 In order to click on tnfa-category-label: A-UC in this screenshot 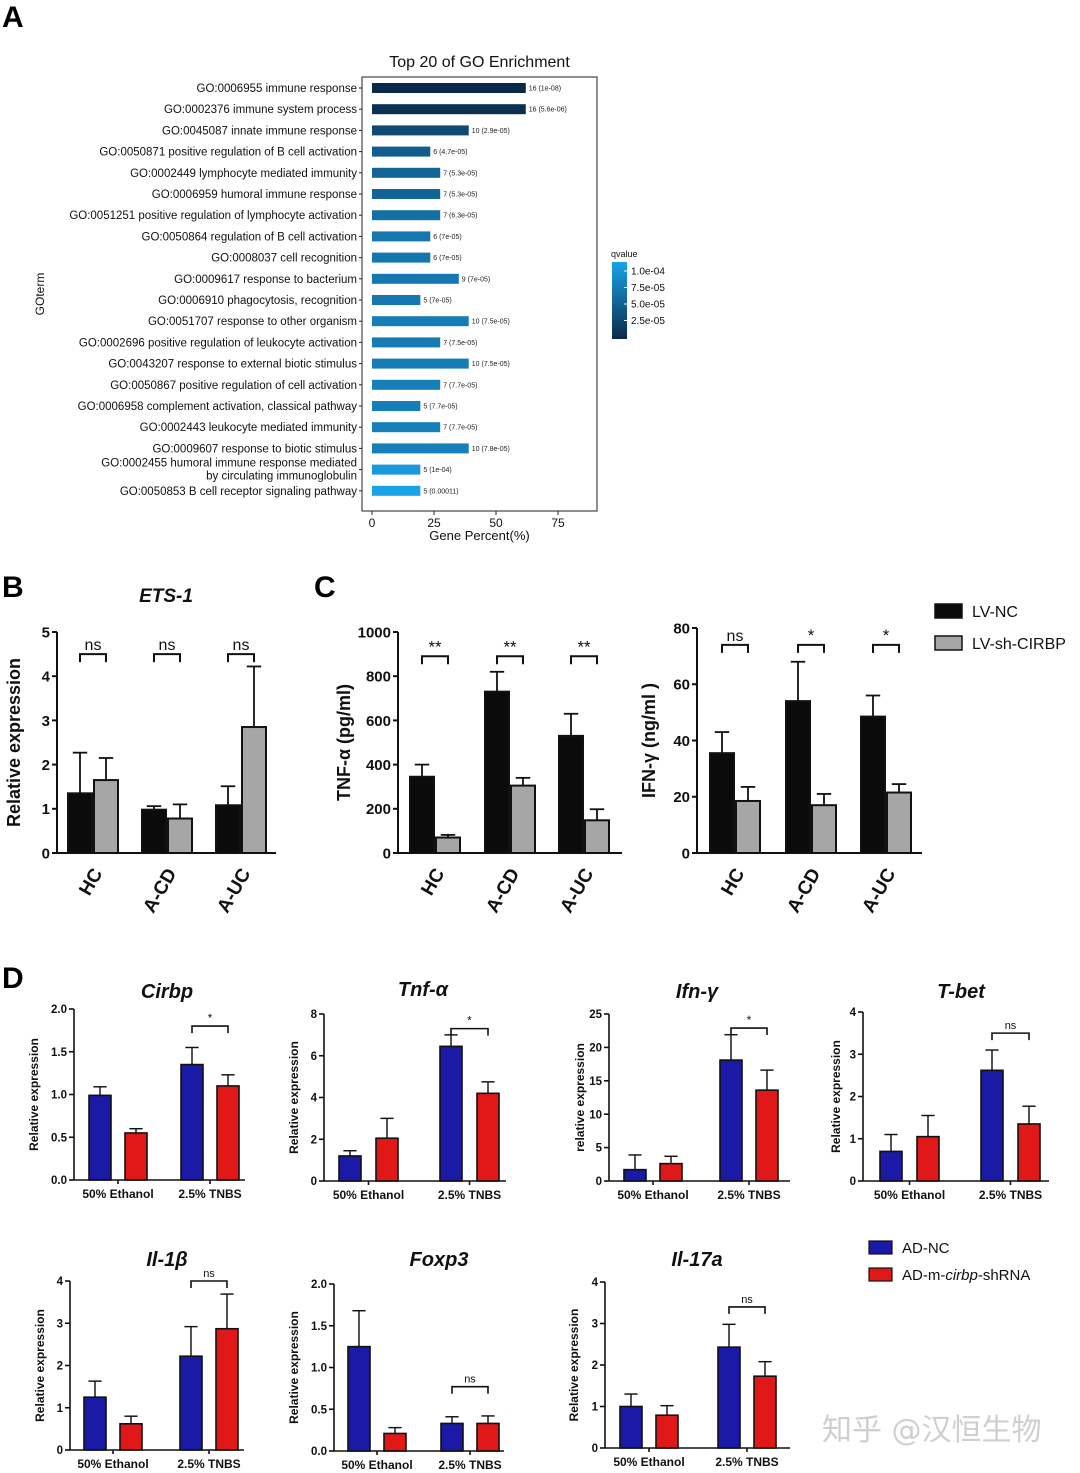, I will do `click(577, 891)`.